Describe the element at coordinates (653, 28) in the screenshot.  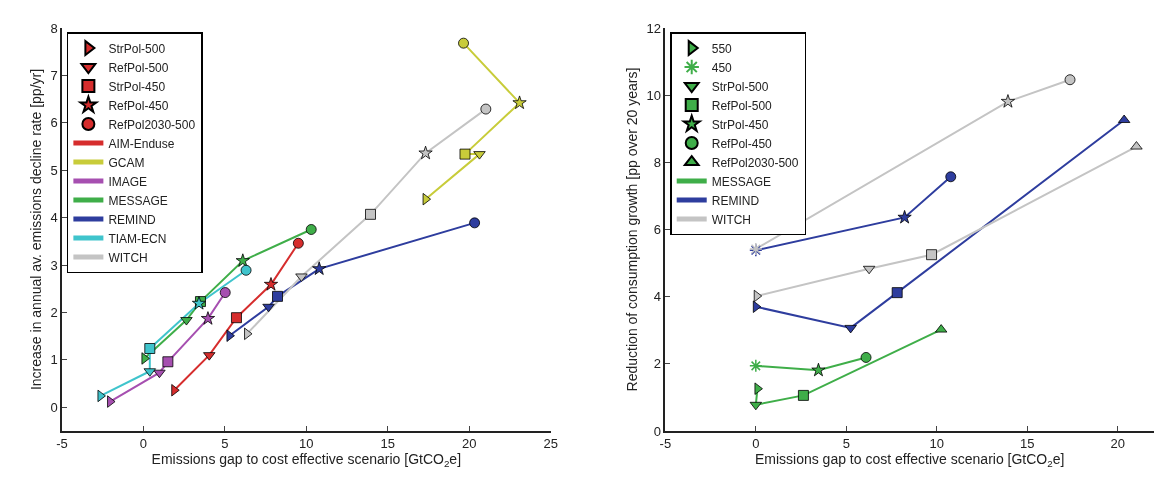
I see `y-tick-label: 12` at that location.